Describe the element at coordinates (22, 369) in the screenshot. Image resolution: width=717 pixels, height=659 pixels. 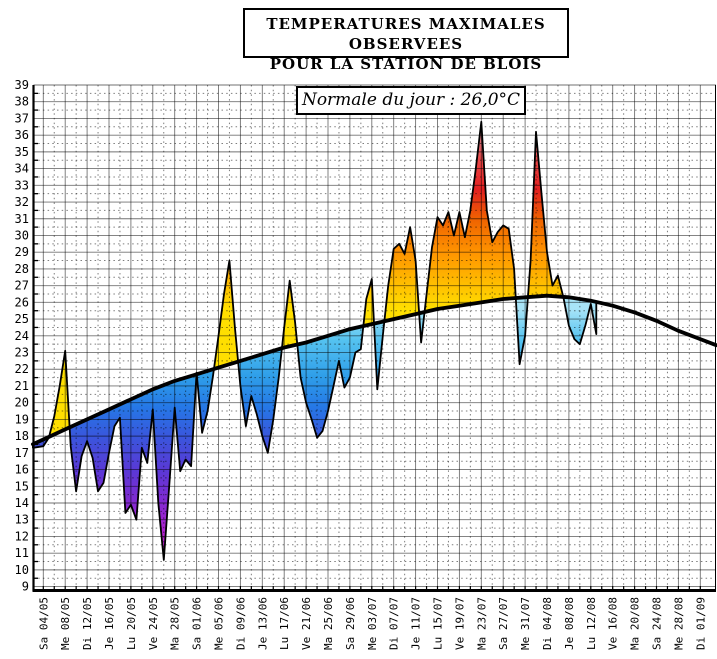
I see `svg-text: 22` at that location.